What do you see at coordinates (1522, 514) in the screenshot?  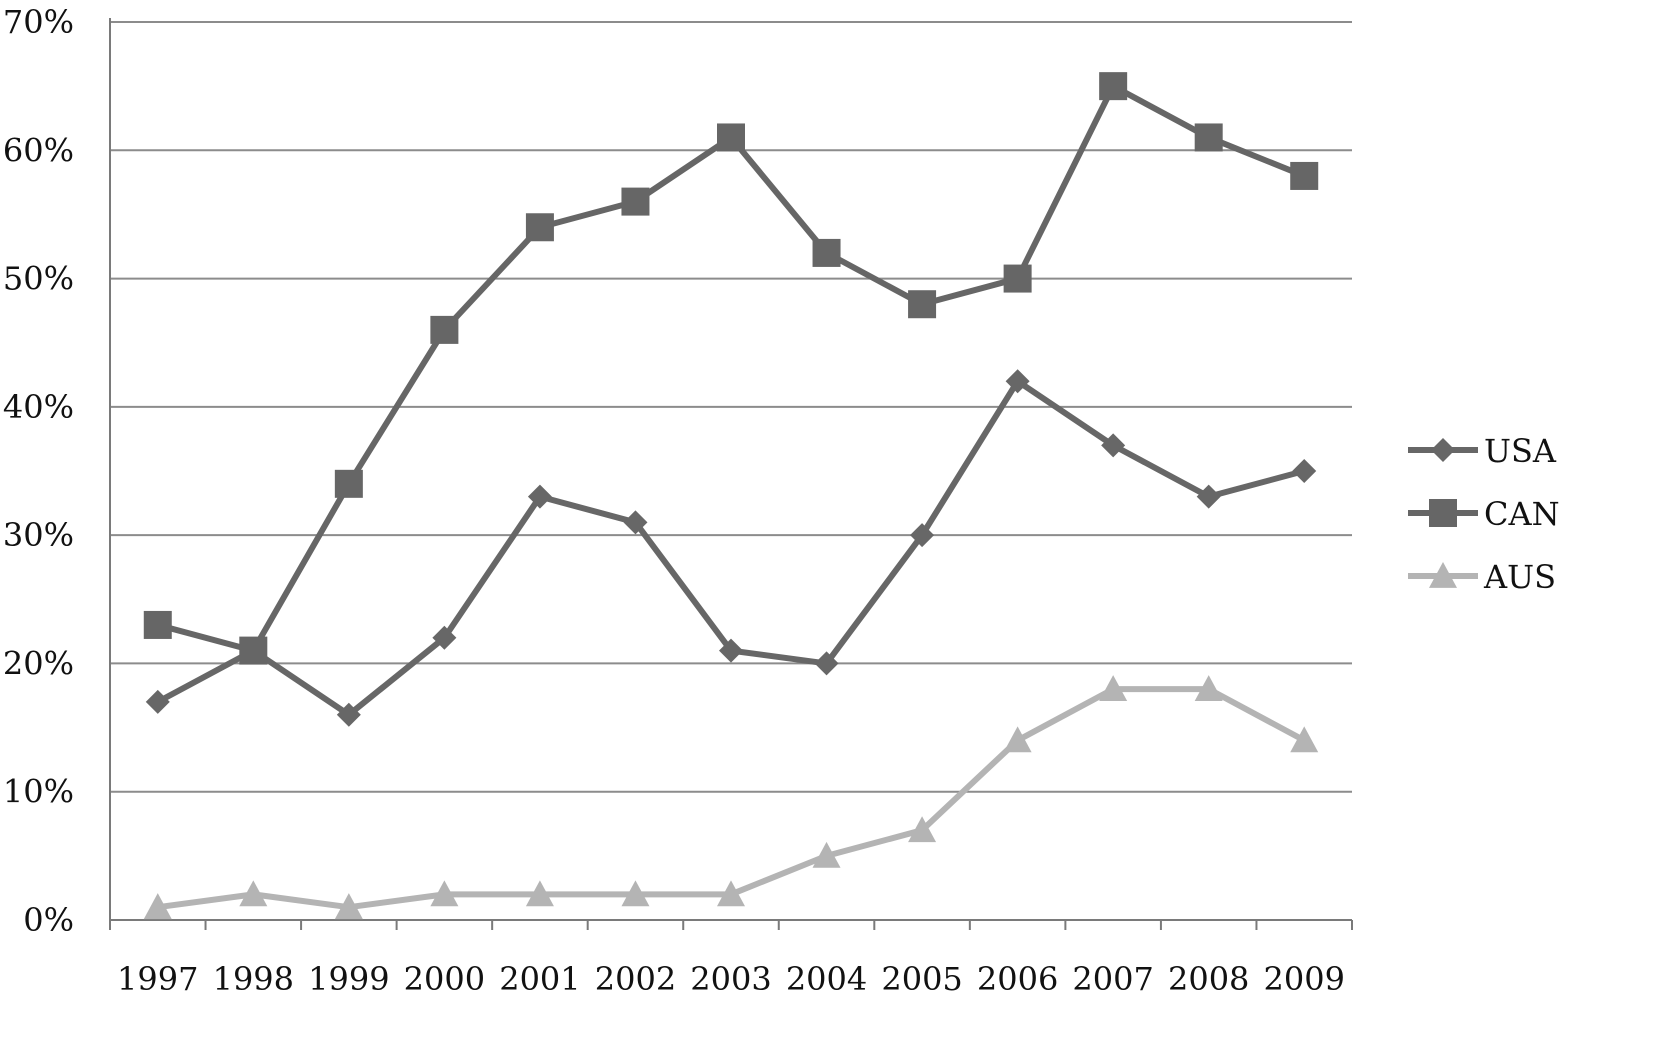 I see `legend-label-can: CAN` at bounding box center [1522, 514].